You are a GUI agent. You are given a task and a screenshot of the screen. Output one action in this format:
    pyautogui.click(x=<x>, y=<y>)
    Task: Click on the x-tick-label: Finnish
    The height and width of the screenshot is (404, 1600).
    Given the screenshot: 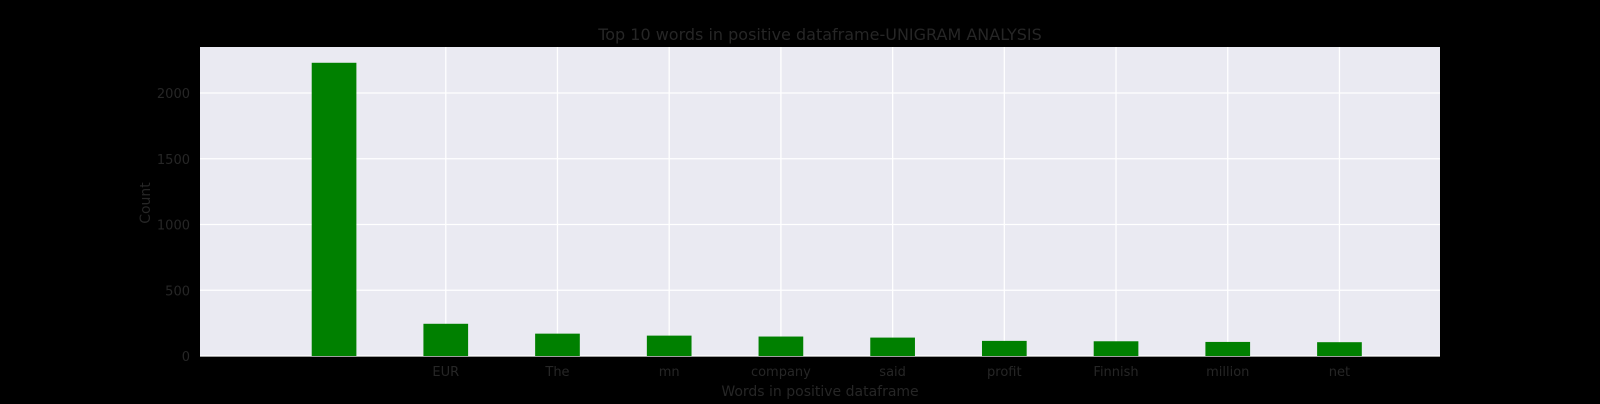 What is the action you would take?
    pyautogui.click(x=1115, y=372)
    